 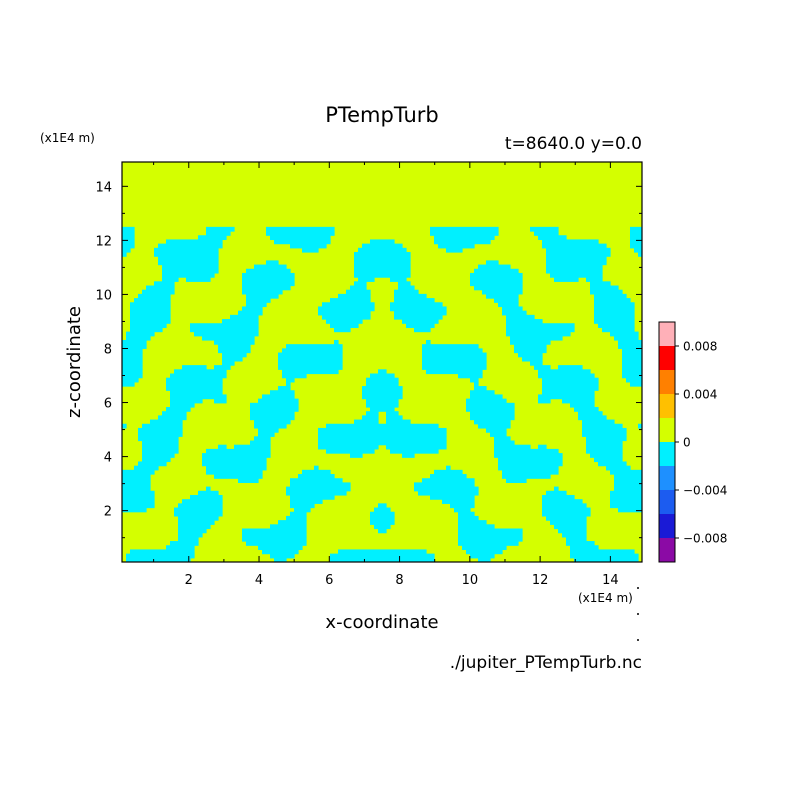 What do you see at coordinates (108, 404) in the screenshot?
I see `y-tick-label: 6` at bounding box center [108, 404].